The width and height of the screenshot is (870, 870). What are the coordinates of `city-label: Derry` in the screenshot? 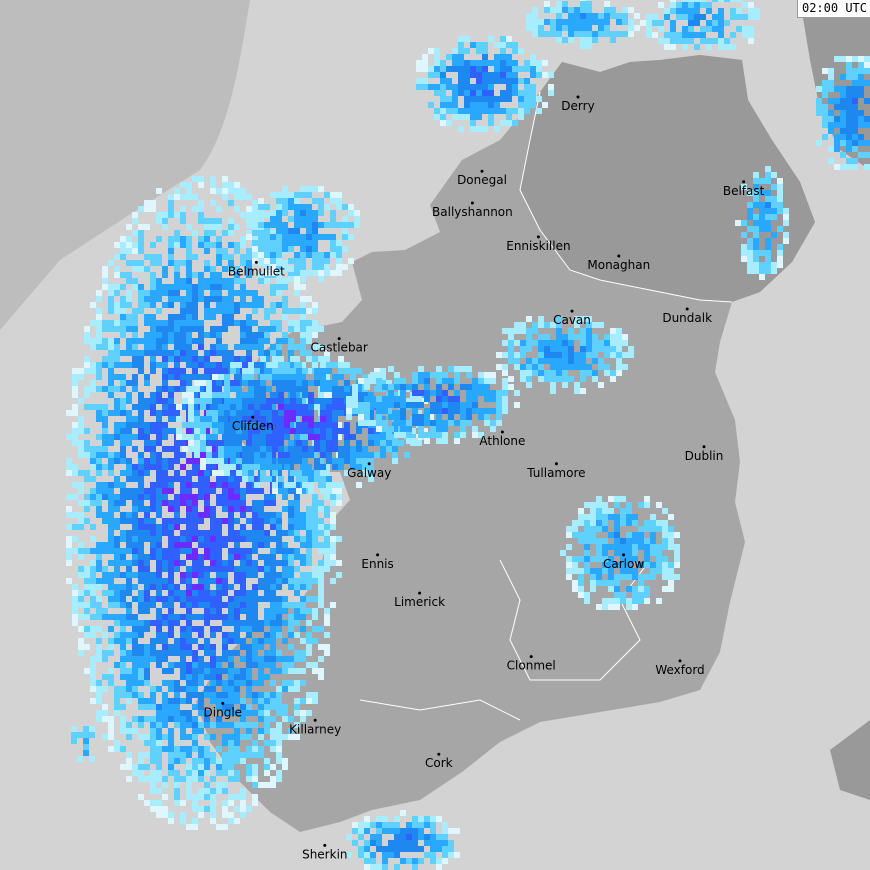 It's located at (577, 106).